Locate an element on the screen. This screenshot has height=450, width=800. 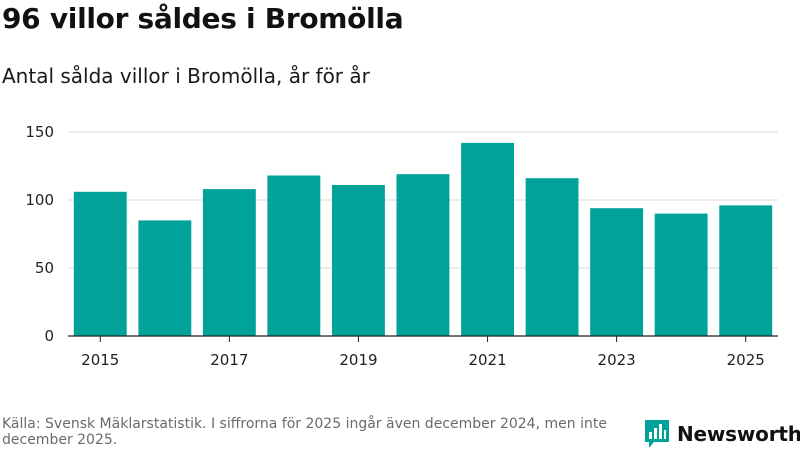
x-tick-label: 2019 is located at coordinates (358, 360).